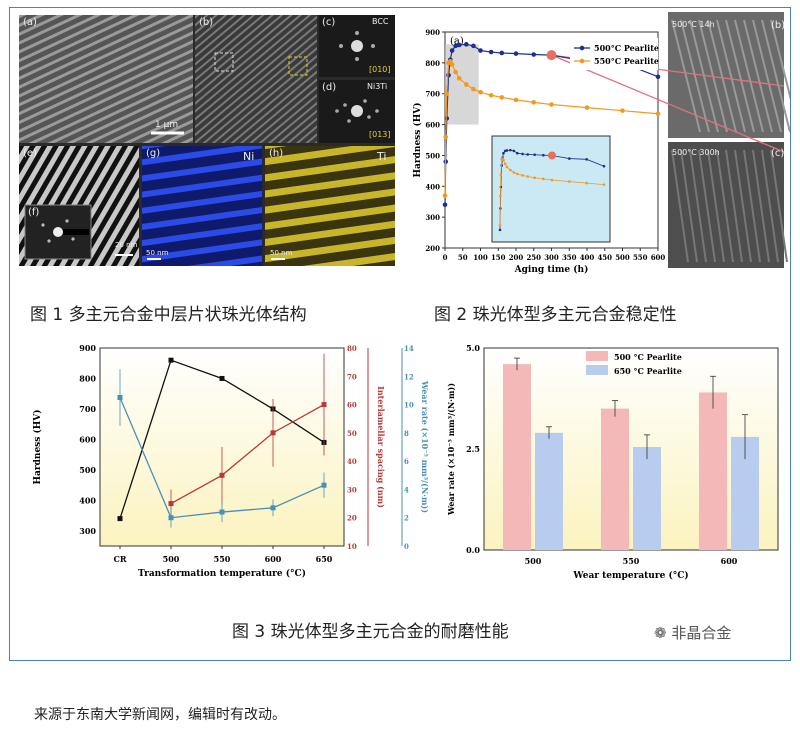 The image size is (800, 738). Describe the element at coordinates (648, 371) in the screenshot. I see `fig3b-legend-label: 650 °C Pearlite` at that location.